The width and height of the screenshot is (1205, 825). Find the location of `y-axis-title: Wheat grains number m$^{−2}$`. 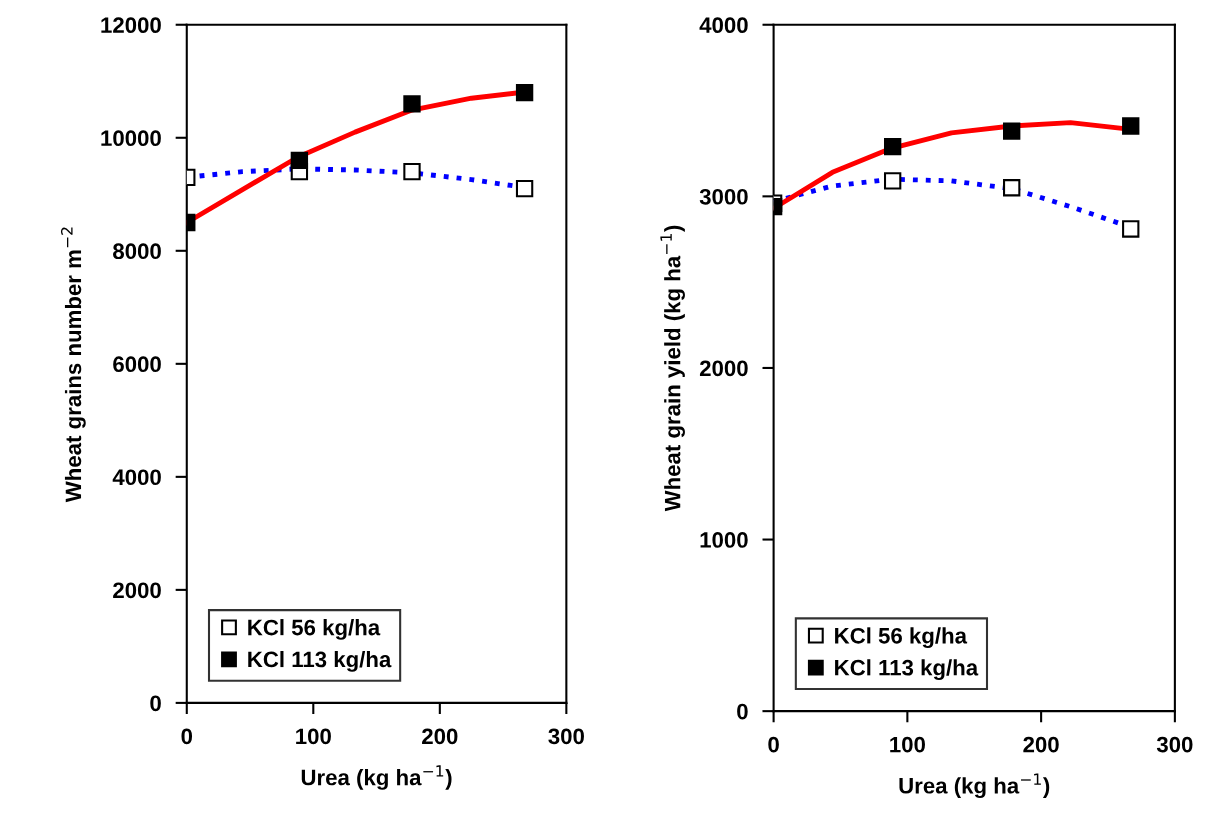

y-axis-title: Wheat grains number m$^{−2}$ is located at coordinates (73, 365).